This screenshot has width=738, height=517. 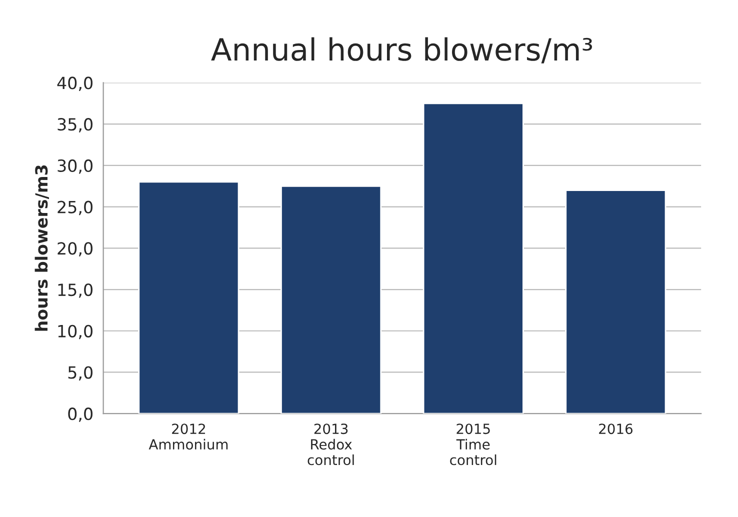 I want to click on x-tick-label: 2015 Time control, so click(x=473, y=445).